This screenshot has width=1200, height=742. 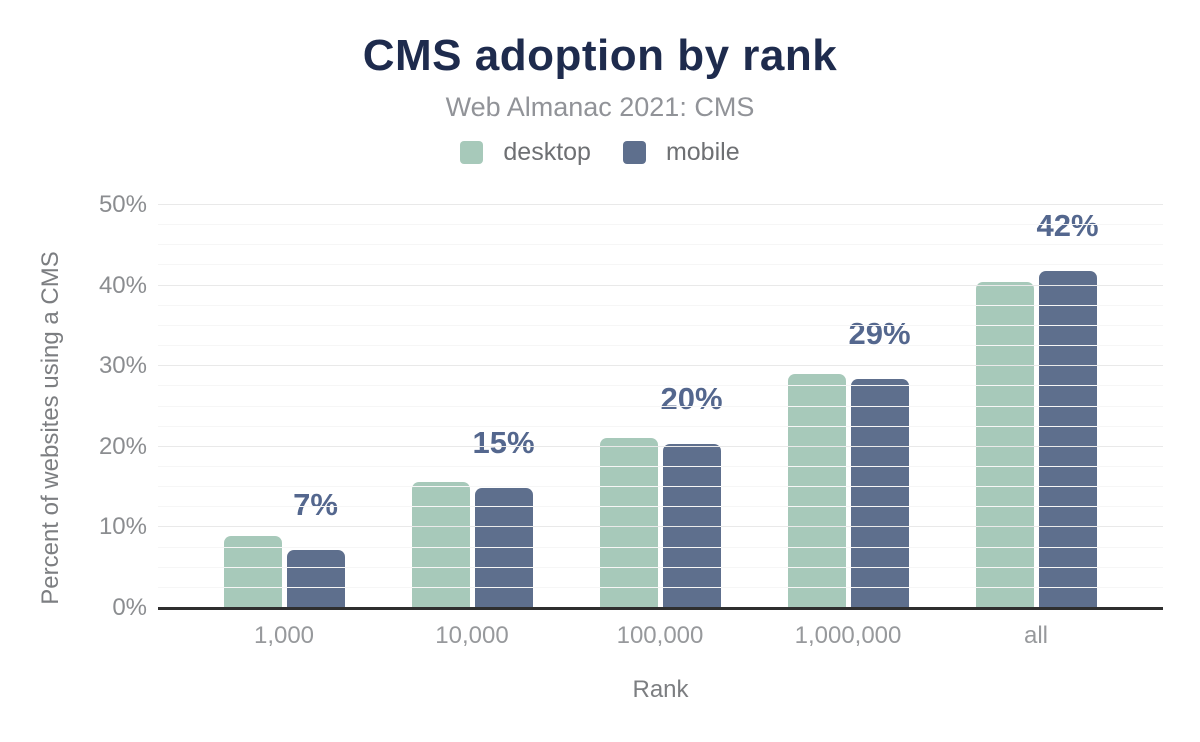 I want to click on bar-desktop-all, so click(x=1004, y=445).